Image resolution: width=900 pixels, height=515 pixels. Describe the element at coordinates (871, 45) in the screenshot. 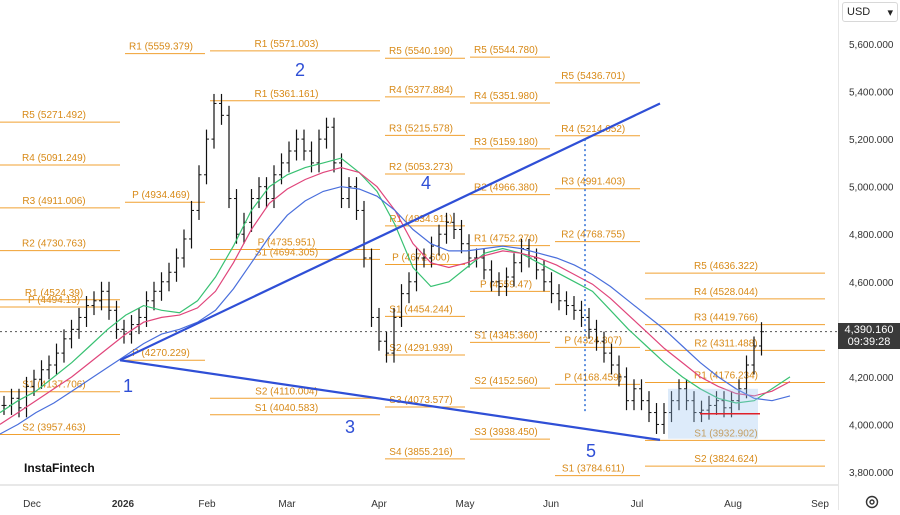

I see `y-tick-label: 5,600.000` at that location.